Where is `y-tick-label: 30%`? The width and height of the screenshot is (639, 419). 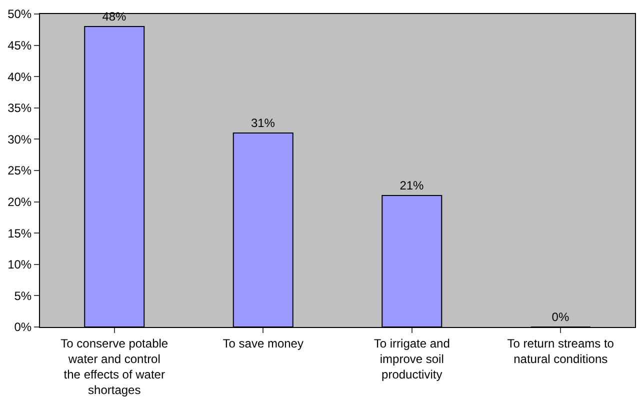
y-tick-label: 30% is located at coordinates (20, 139).